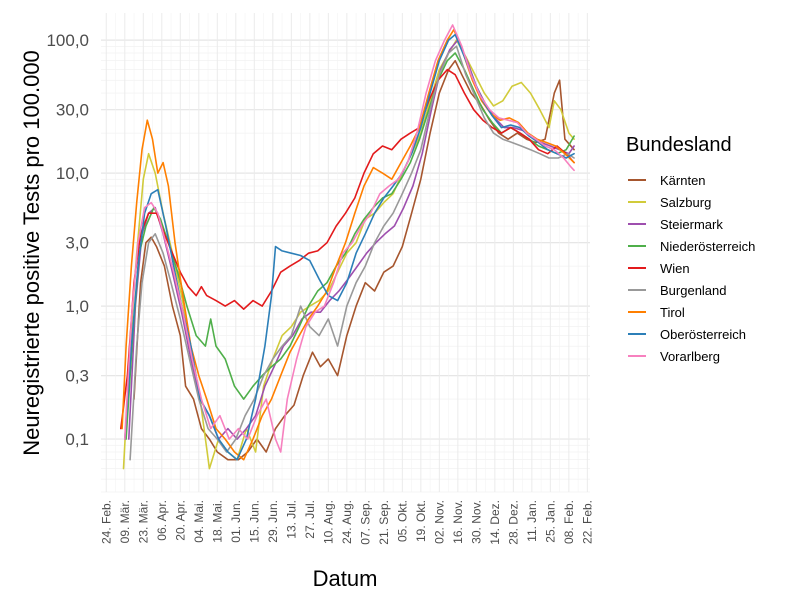  Describe the element at coordinates (693, 290) in the screenshot. I see `legend-label: Burgenland` at that location.